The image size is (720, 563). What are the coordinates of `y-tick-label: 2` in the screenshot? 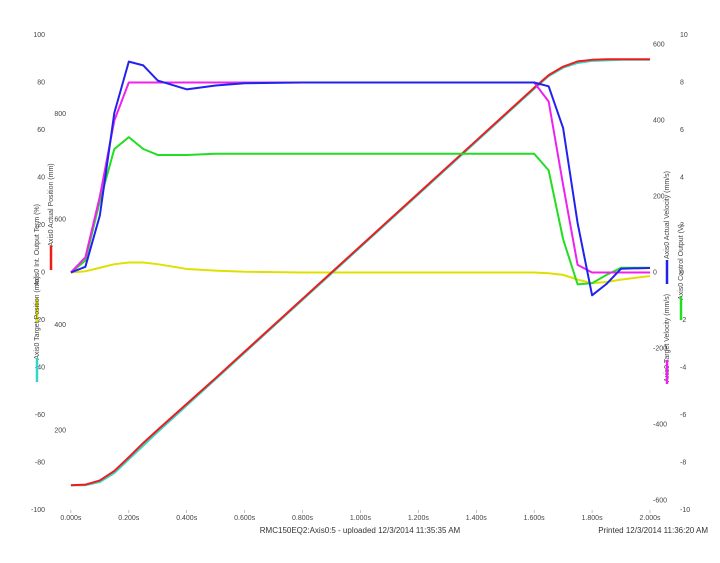 It's located at (682, 225).